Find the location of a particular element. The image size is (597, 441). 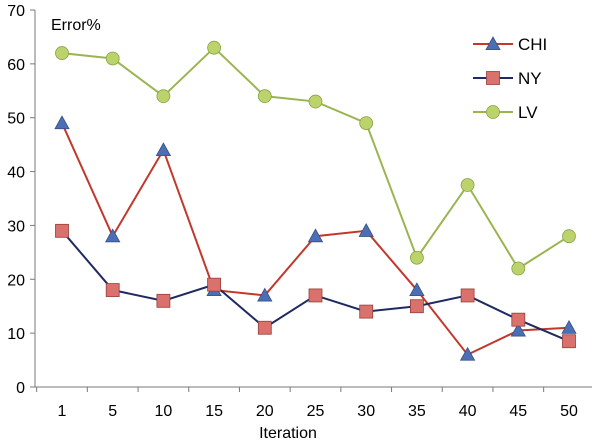

legend-item-lv: LV is located at coordinates (505, 112).